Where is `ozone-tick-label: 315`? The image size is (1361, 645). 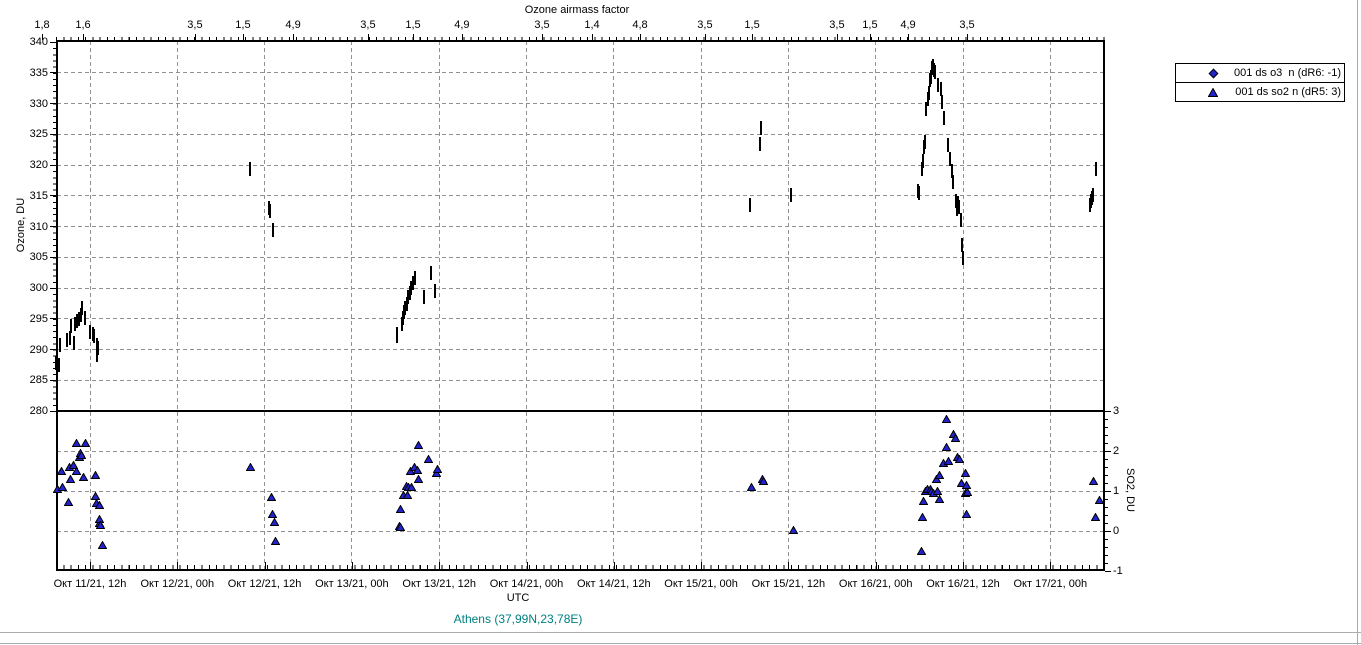
ozone-tick-label: 315 is located at coordinates (38, 195).